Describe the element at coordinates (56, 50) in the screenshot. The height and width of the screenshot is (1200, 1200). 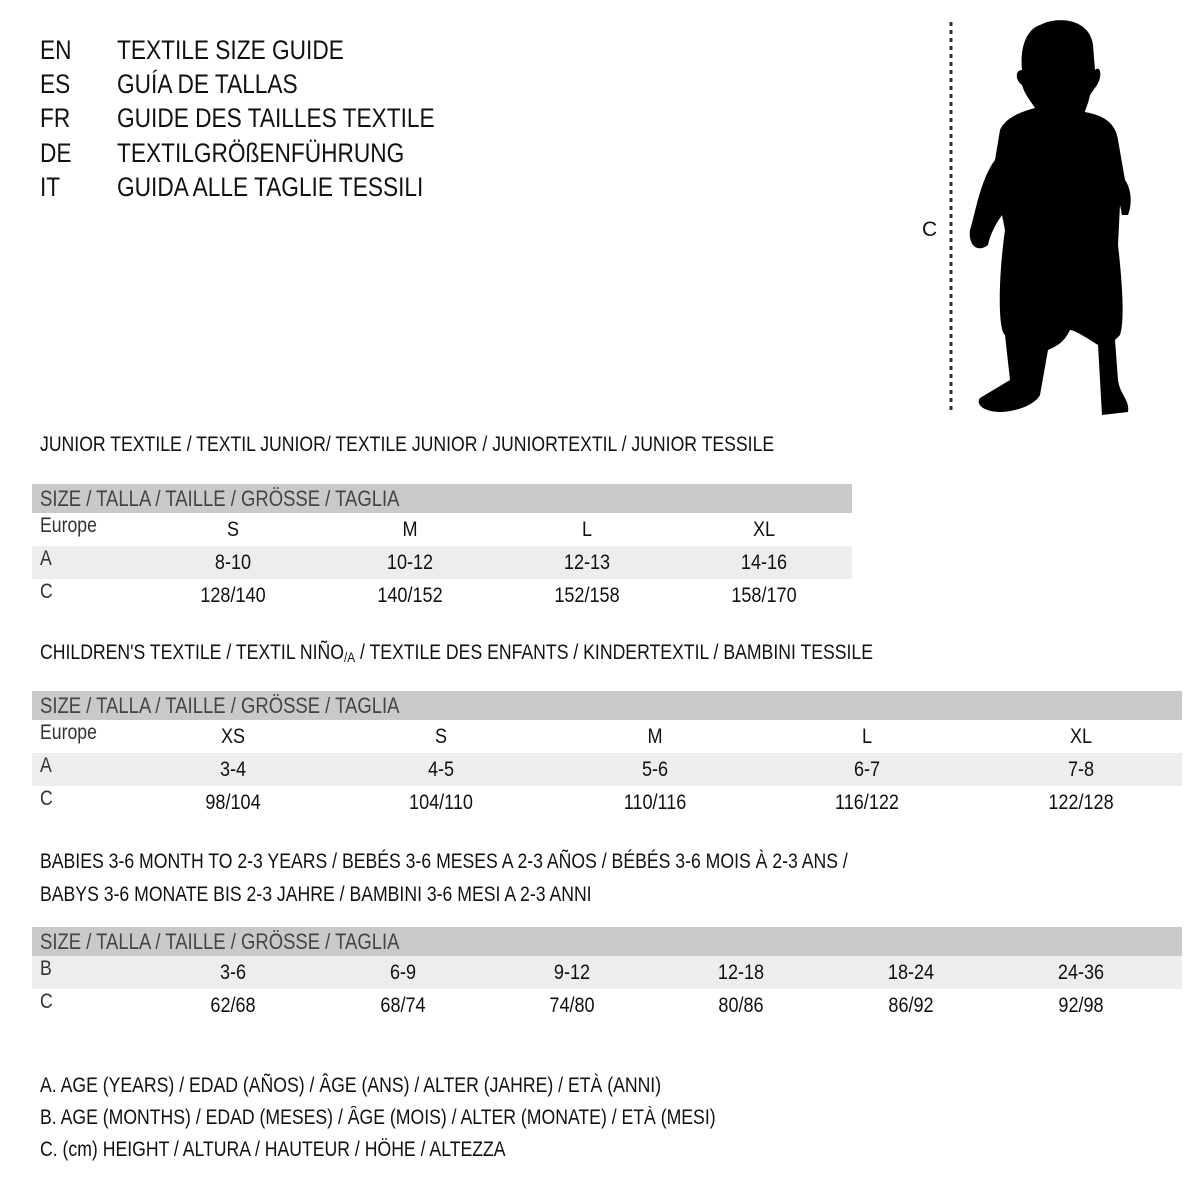
I see `language-code: EN` at that location.